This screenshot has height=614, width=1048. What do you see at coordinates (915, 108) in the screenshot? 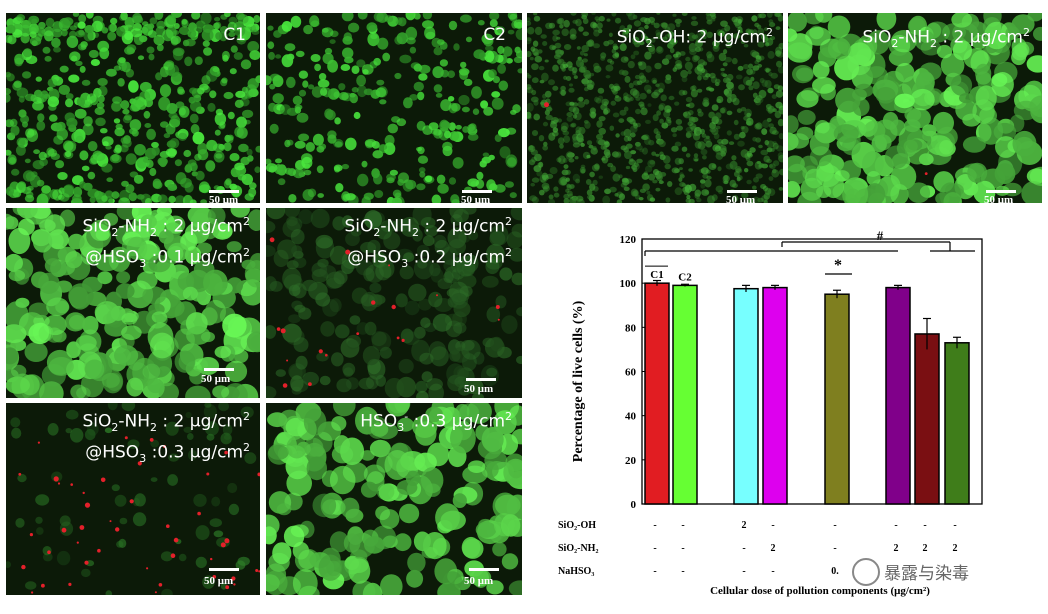
I see `panel-sio2-nh2: SiO2-NH2 : 2 μg/cm2 50 μm` at bounding box center [915, 108].